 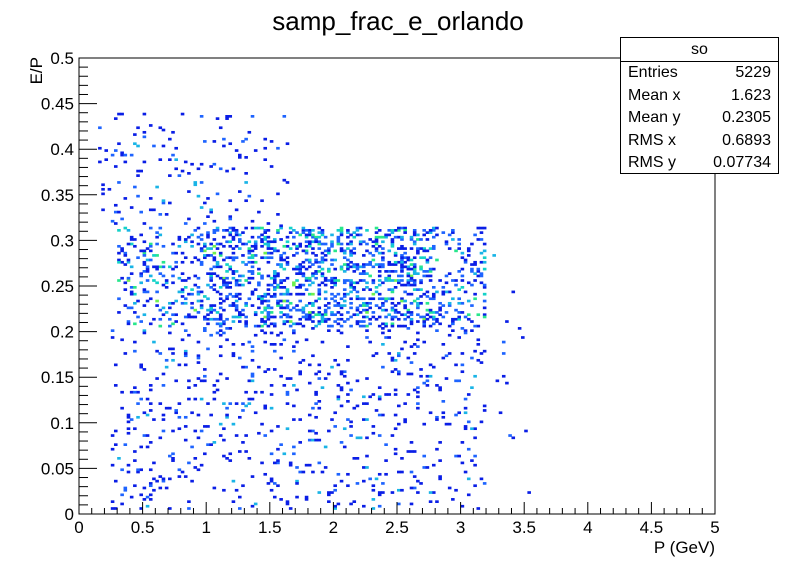 What do you see at coordinates (205, 527) in the screenshot?
I see `x-tick-label: 1` at bounding box center [205, 527].